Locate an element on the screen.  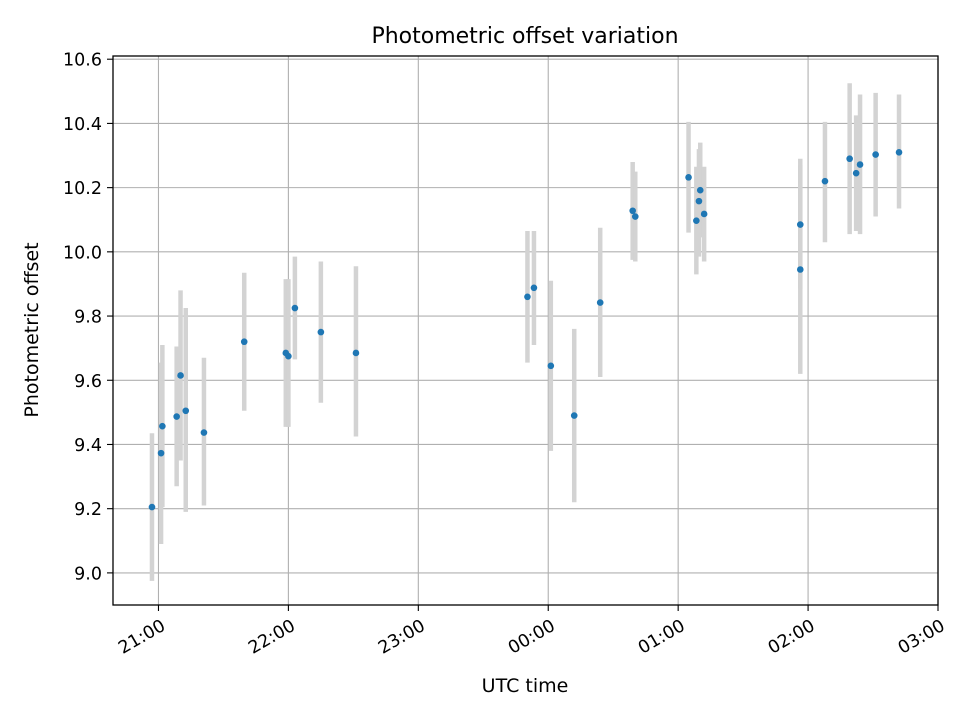
y-axis-label: Photometric offset is located at coordinates (32, 329).